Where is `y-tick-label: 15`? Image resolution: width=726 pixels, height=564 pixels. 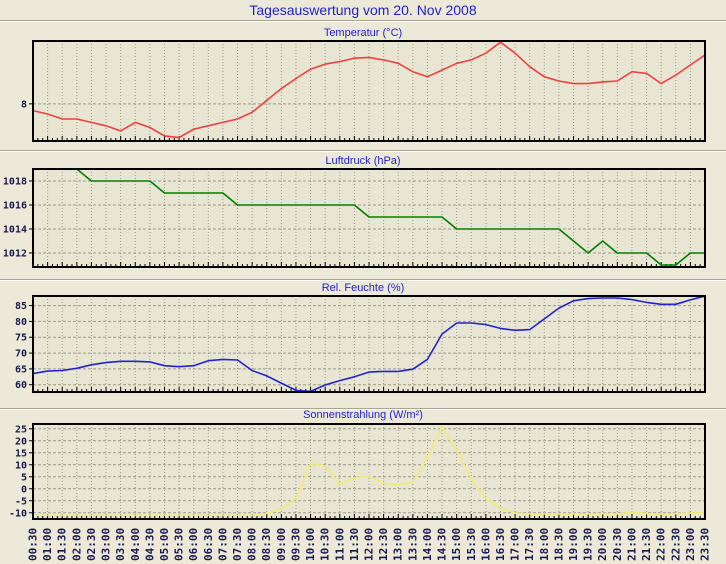
y-tick-label: 15 is located at coordinates (21, 453).